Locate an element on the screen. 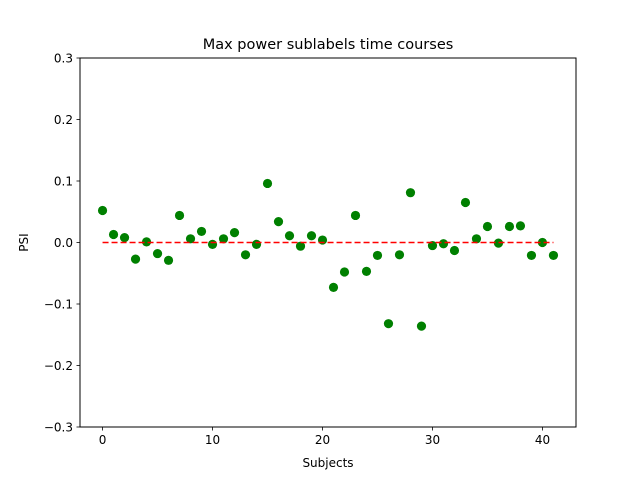  x-tick-label: 0 is located at coordinates (103, 440).